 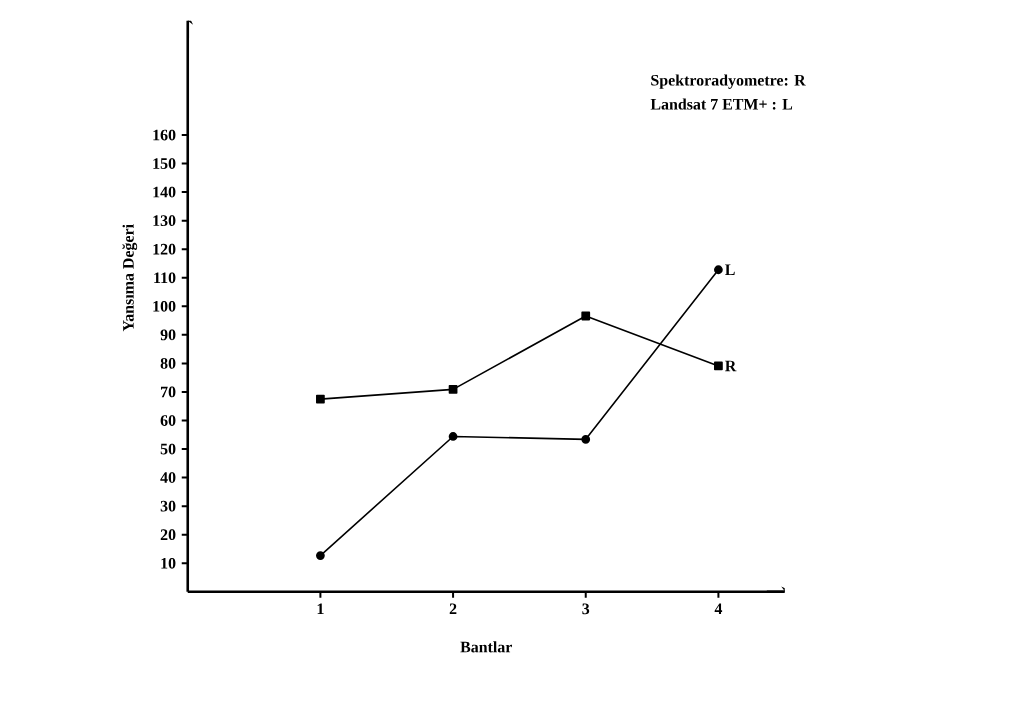 I want to click on x-tick-label: 4, so click(x=718, y=608).